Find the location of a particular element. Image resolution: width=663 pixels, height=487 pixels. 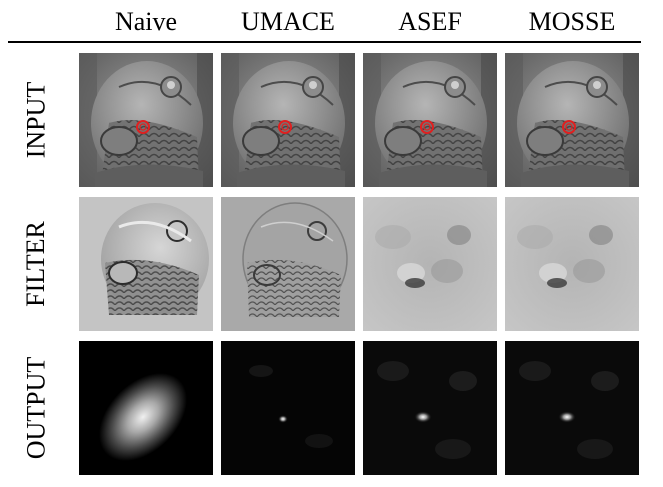

row-label-output: OUTPUT is located at coordinates (36, 408).